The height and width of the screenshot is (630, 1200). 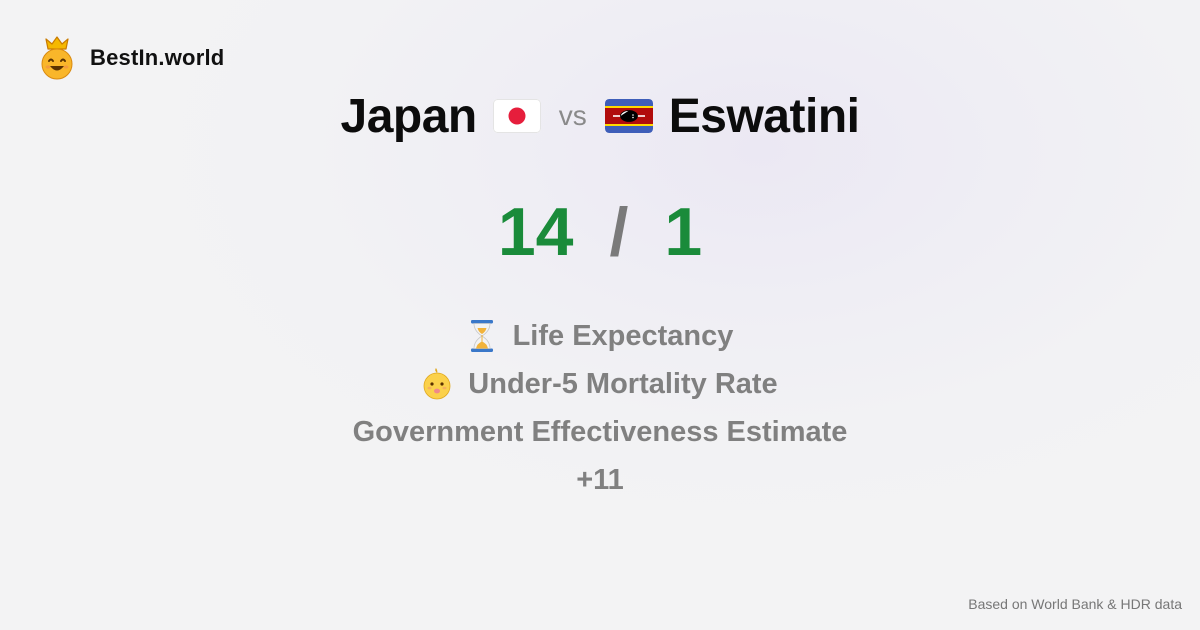 What do you see at coordinates (157, 57) in the screenshot?
I see `brand-name: BestIn.world` at bounding box center [157, 57].